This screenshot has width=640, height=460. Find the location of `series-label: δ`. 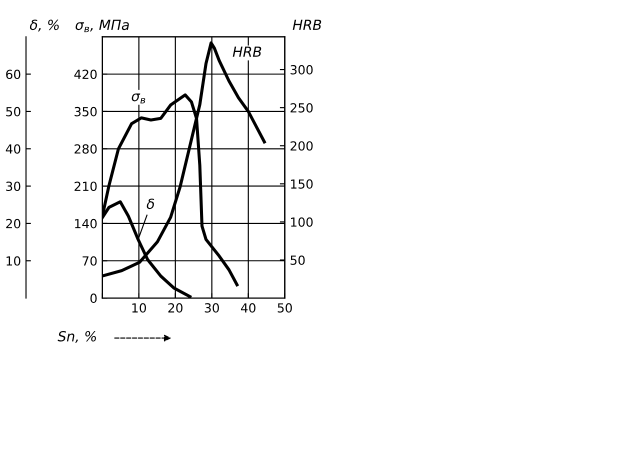

series-label: δ is located at coordinates (150, 204).